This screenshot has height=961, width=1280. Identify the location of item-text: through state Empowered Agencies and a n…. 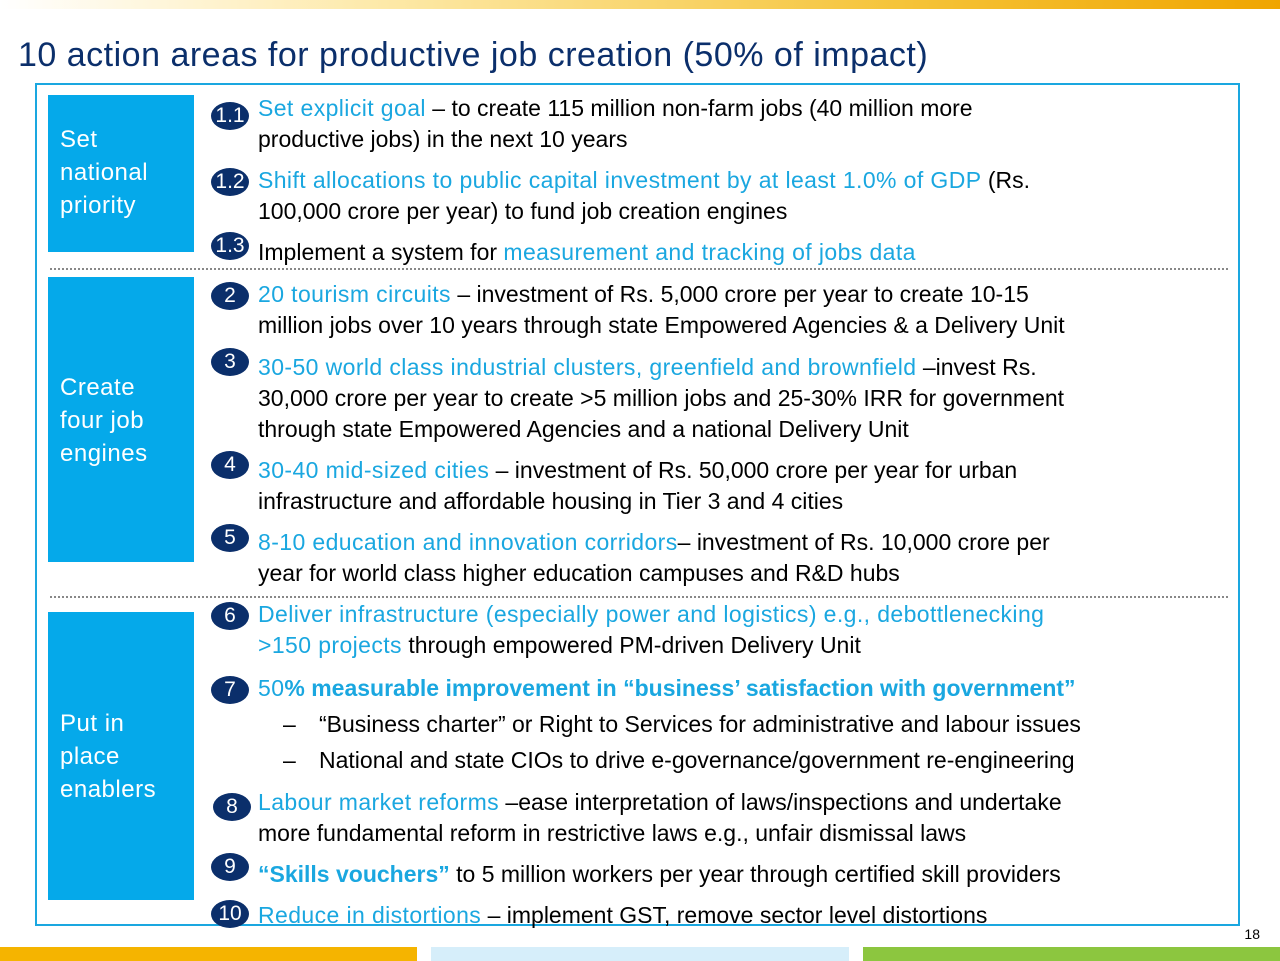
(583, 429).